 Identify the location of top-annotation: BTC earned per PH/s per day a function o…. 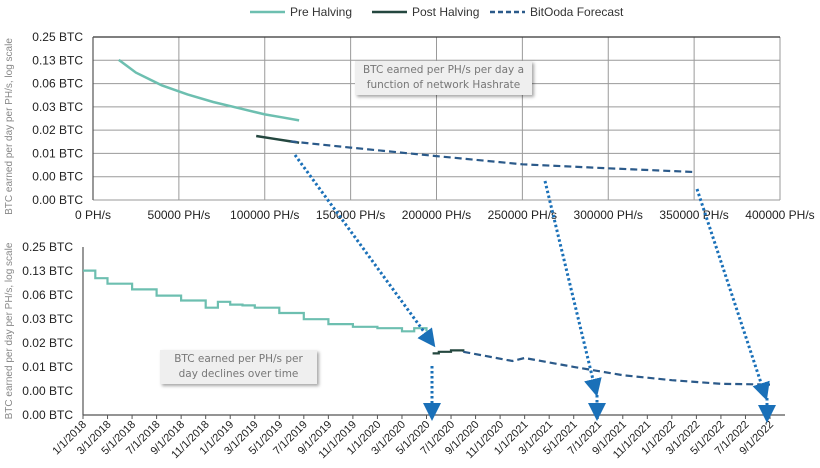
(443, 78).